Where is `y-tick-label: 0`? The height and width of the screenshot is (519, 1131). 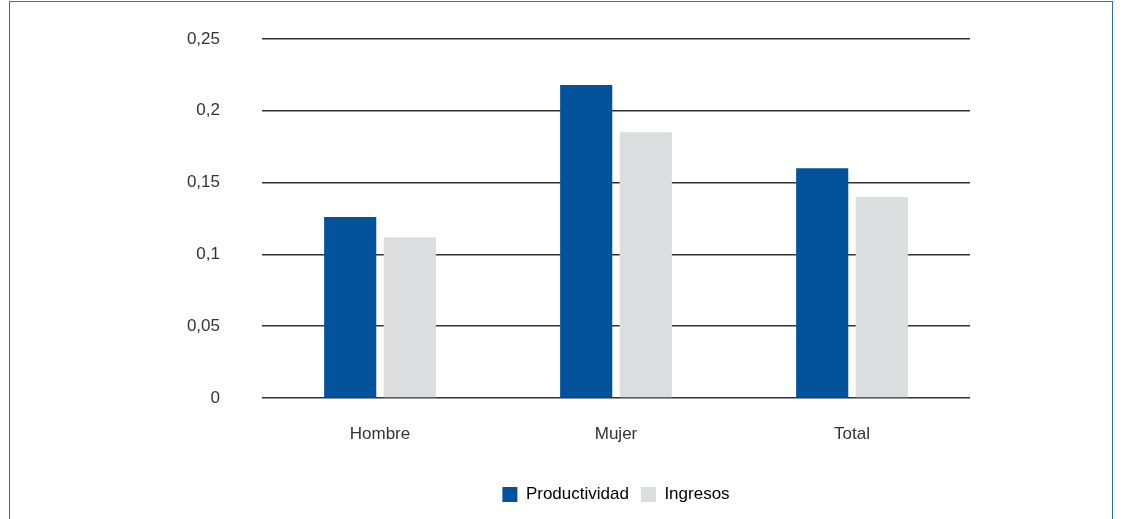 y-tick-label: 0 is located at coordinates (215, 397).